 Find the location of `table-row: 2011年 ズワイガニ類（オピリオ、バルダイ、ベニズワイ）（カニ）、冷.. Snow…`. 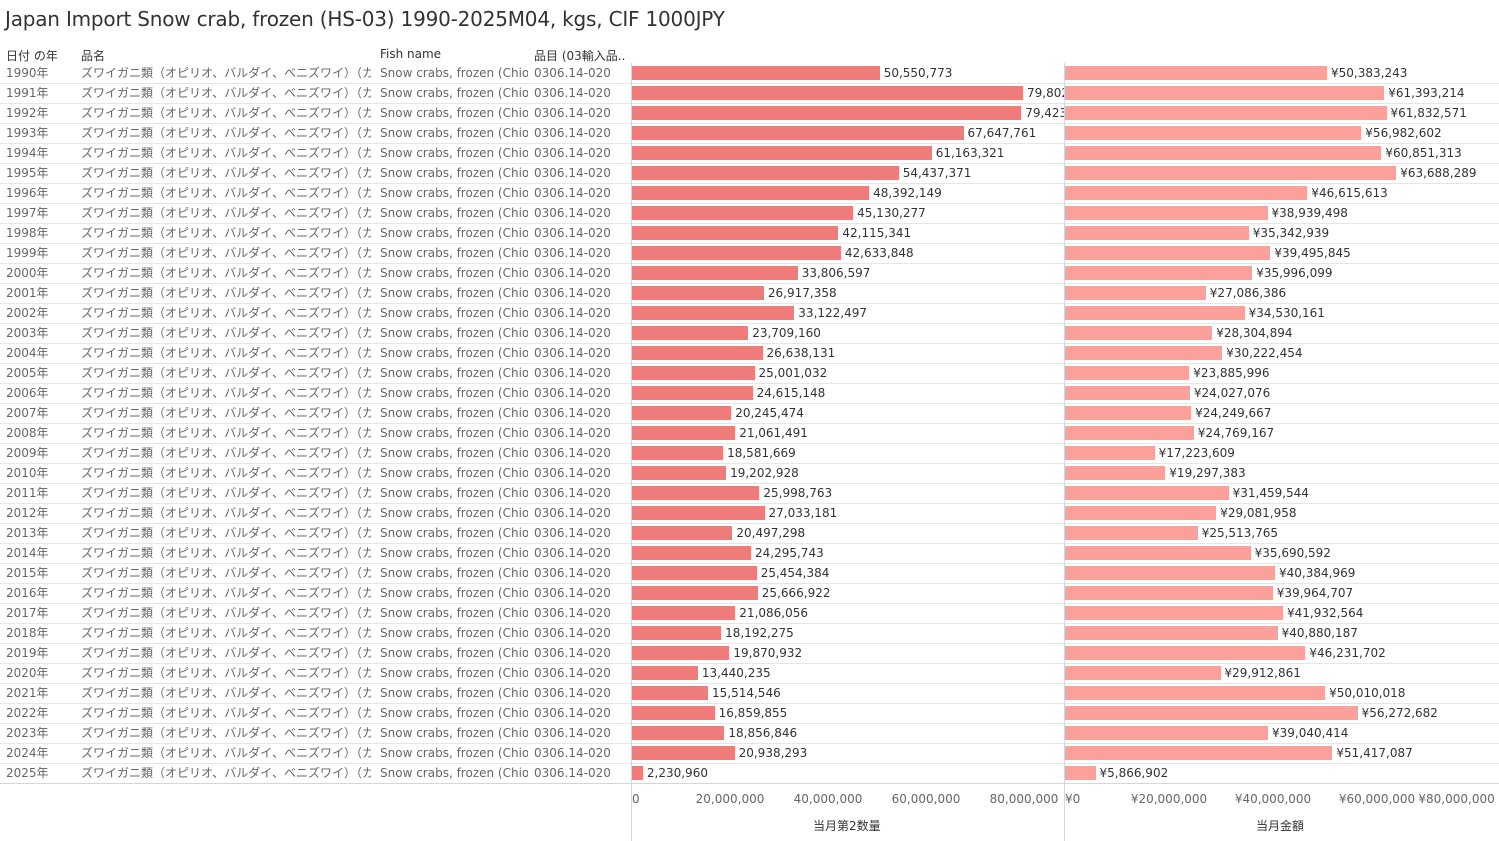

table-row: 2011年 ズワイガニ類（オピリオ、バルダイ、ベニズワイ）（カニ）、冷.. Snow… is located at coordinates (749, 493).